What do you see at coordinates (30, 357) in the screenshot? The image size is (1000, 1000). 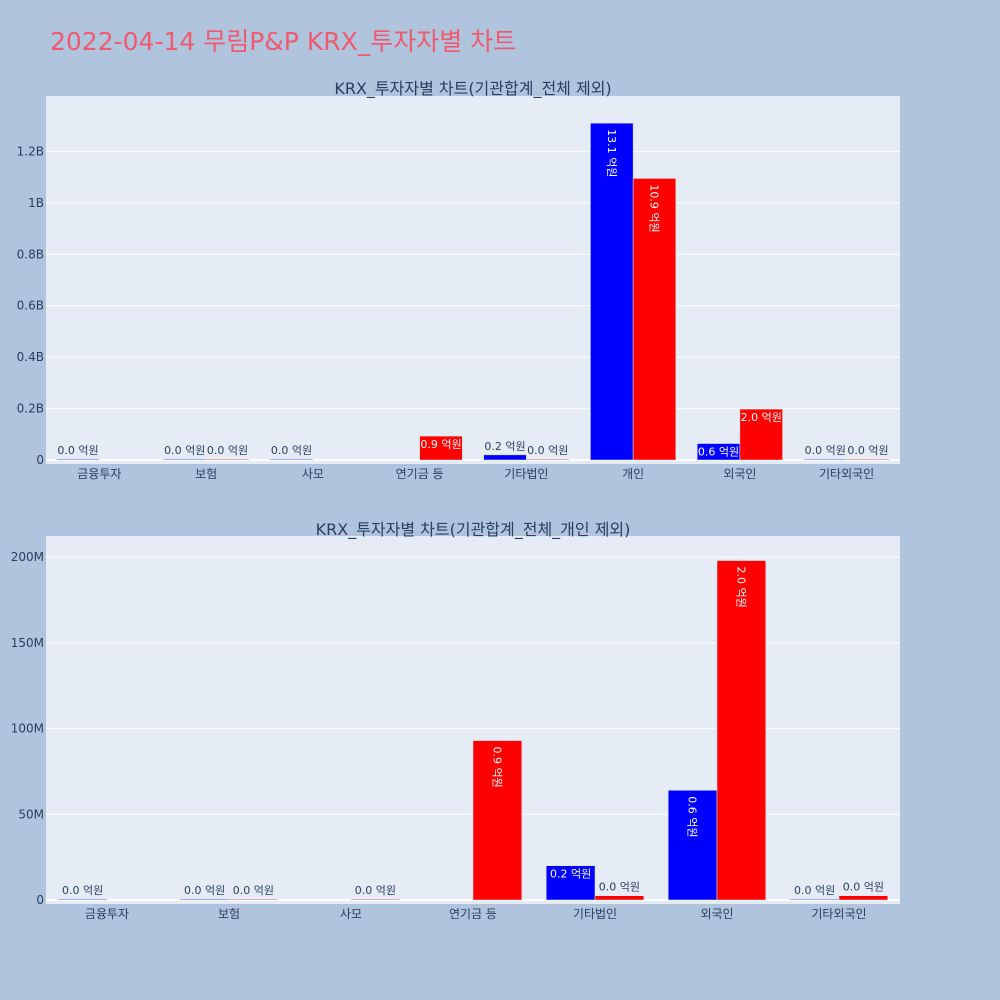 I see `y-tick-label: 0.4B` at bounding box center [30, 357].